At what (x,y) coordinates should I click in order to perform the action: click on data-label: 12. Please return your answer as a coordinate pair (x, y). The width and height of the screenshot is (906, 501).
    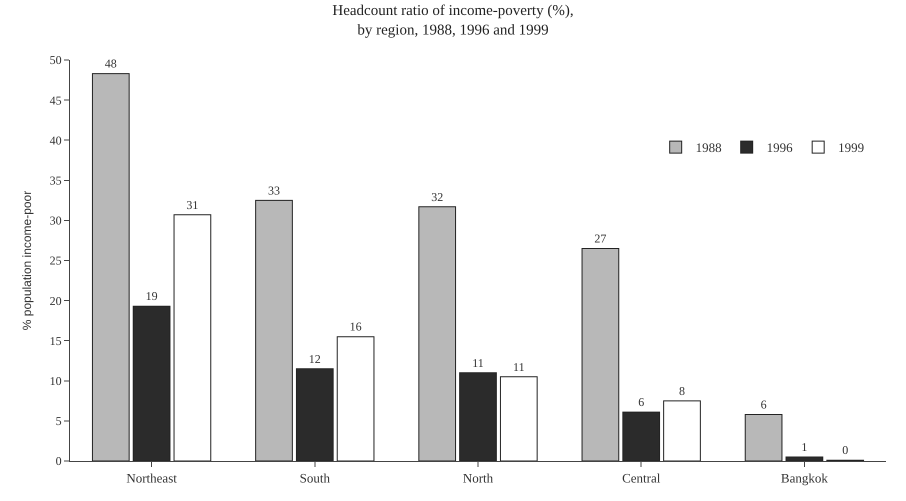
    Looking at the image, I should click on (314, 359).